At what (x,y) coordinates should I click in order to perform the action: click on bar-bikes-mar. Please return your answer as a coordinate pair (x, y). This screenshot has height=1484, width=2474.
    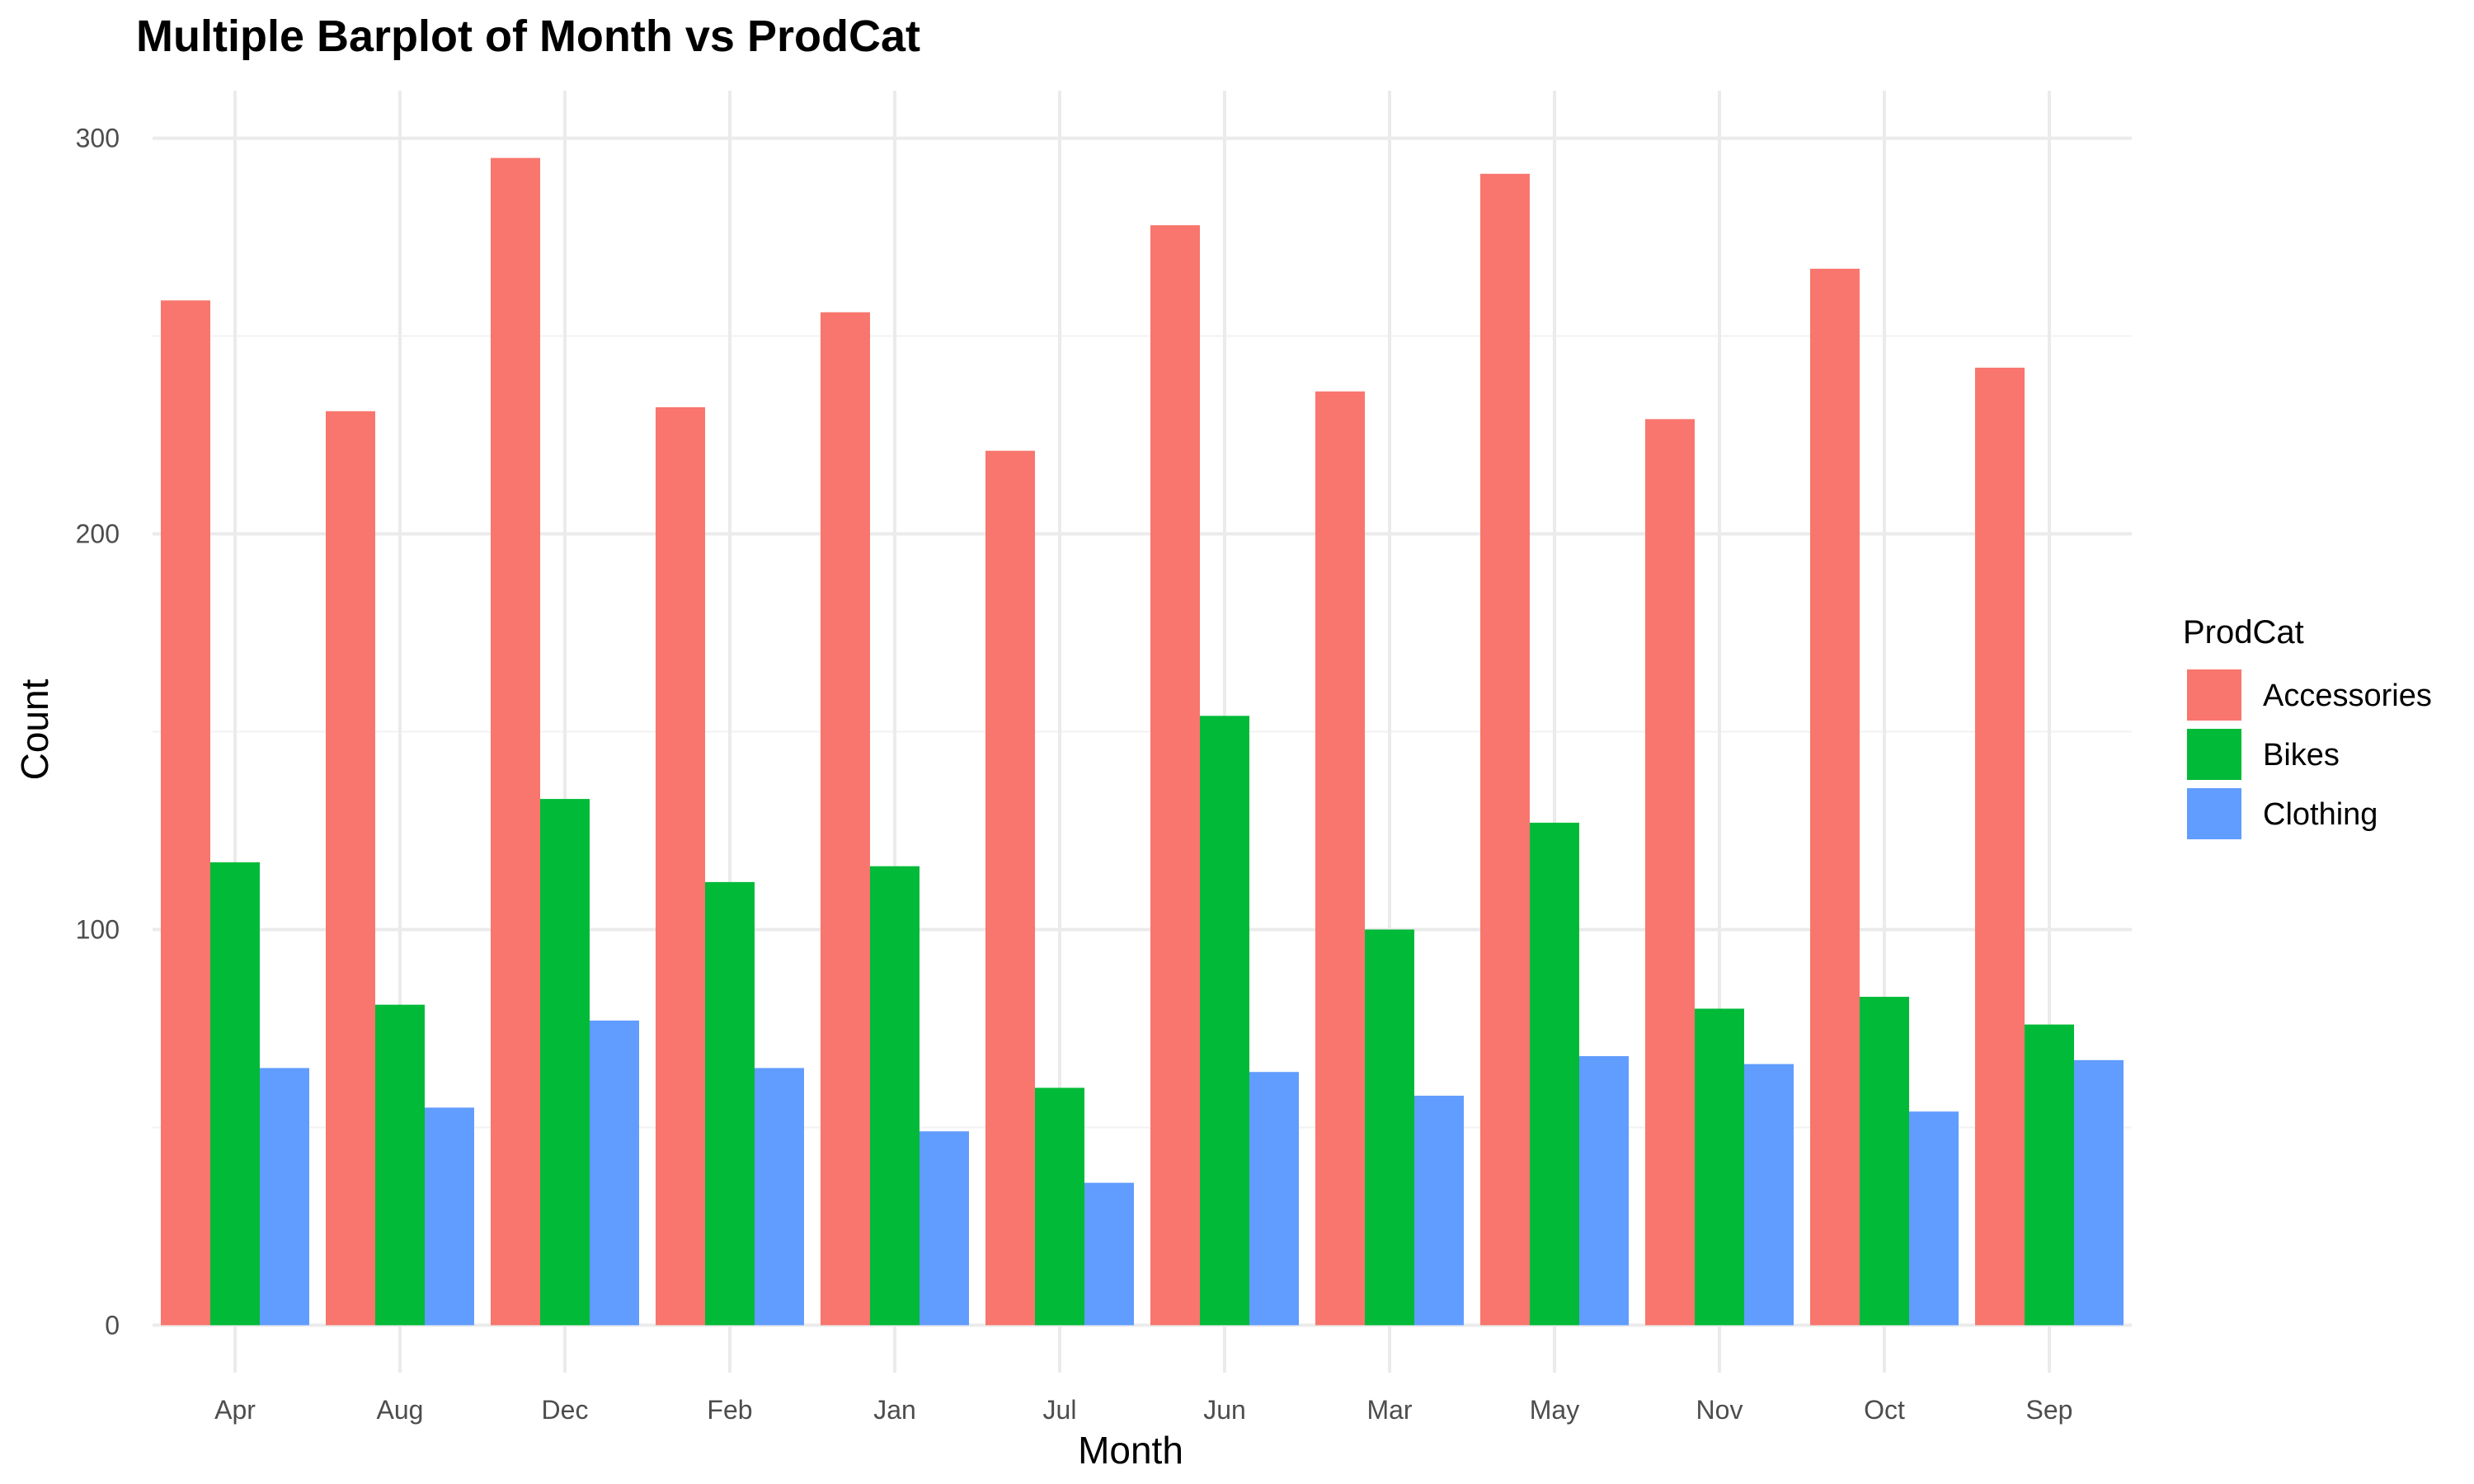
    Looking at the image, I should click on (1389, 1127).